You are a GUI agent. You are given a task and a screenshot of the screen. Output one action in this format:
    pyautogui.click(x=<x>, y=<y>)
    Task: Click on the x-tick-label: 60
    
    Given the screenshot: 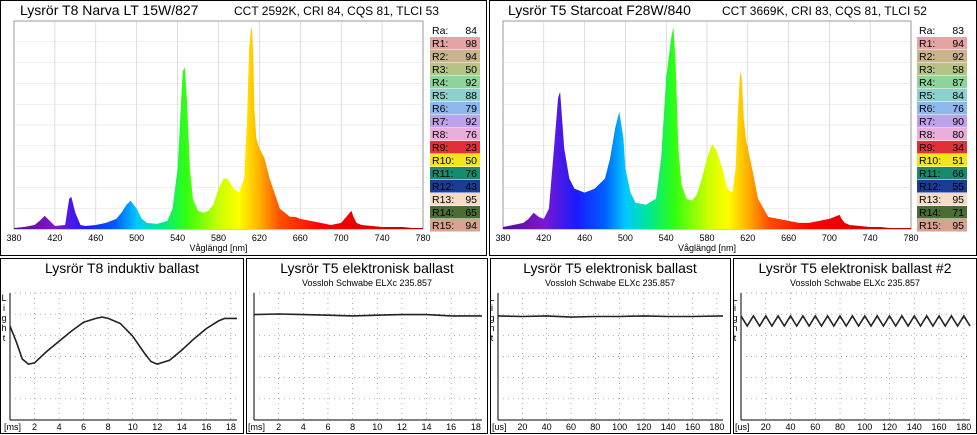 What is the action you would take?
    pyautogui.click(x=815, y=427)
    